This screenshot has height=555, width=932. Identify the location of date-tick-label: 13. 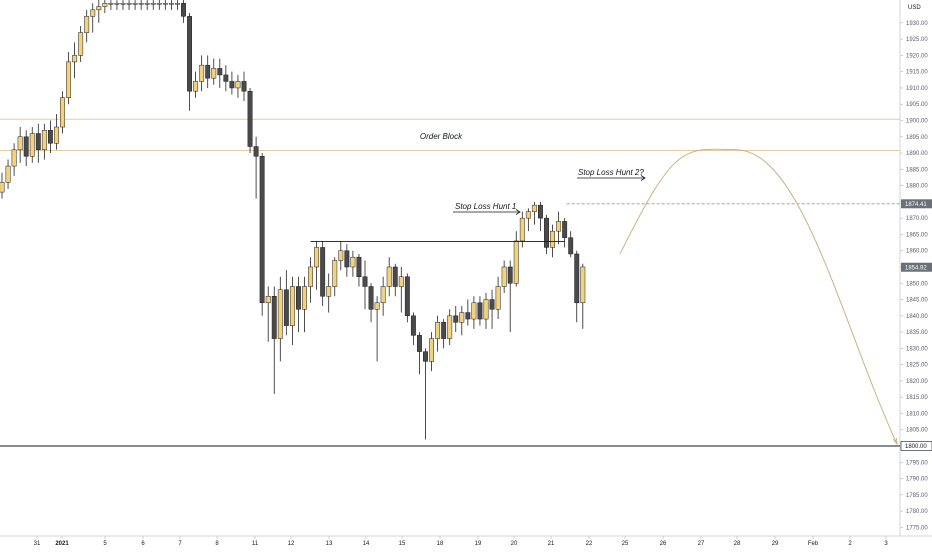
(329, 544).